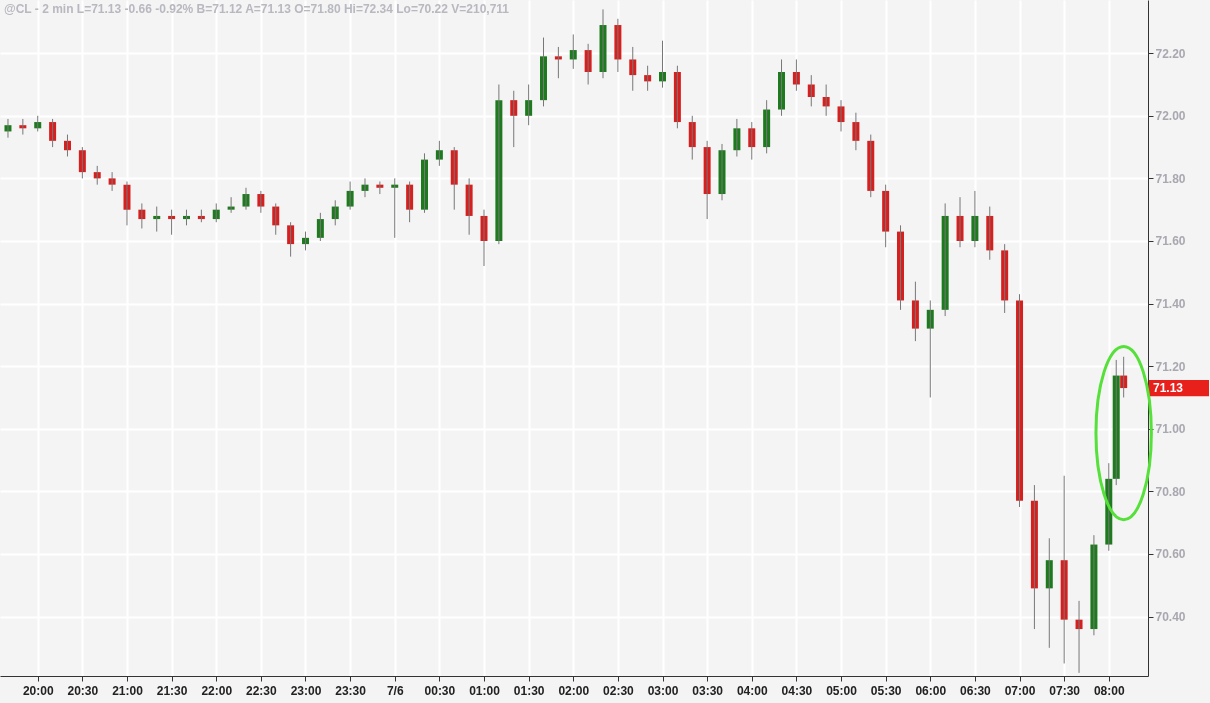 The image size is (1210, 703). Describe the element at coordinates (1168, 388) in the screenshot. I see `annotation: 71.13` at that location.